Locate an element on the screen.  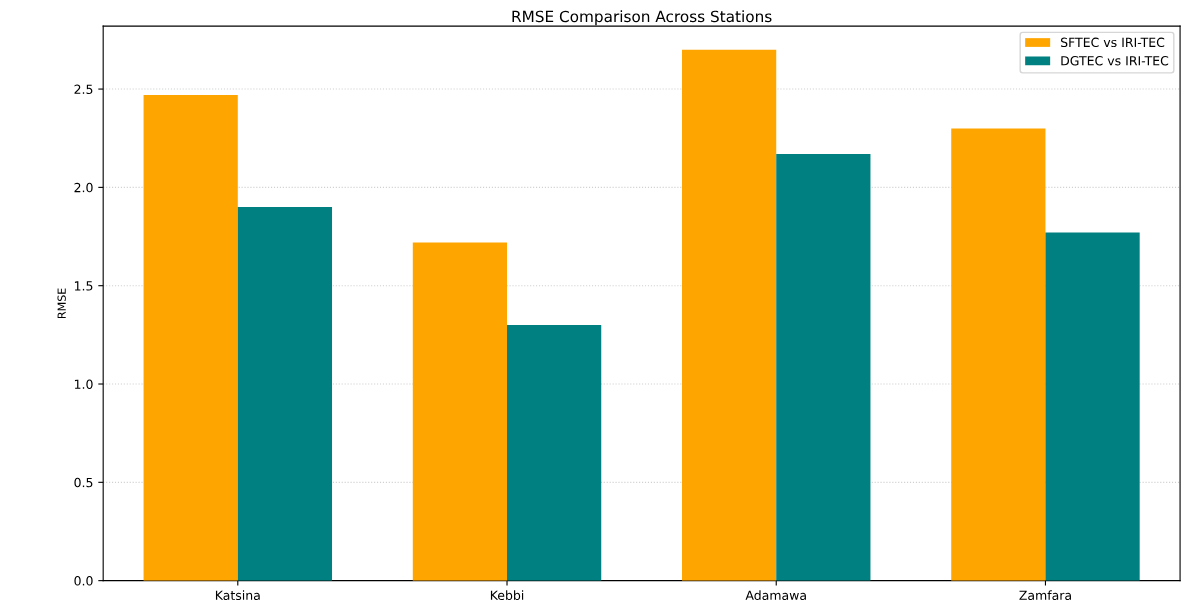
y-tick-label: 1.5 is located at coordinates (83, 286).